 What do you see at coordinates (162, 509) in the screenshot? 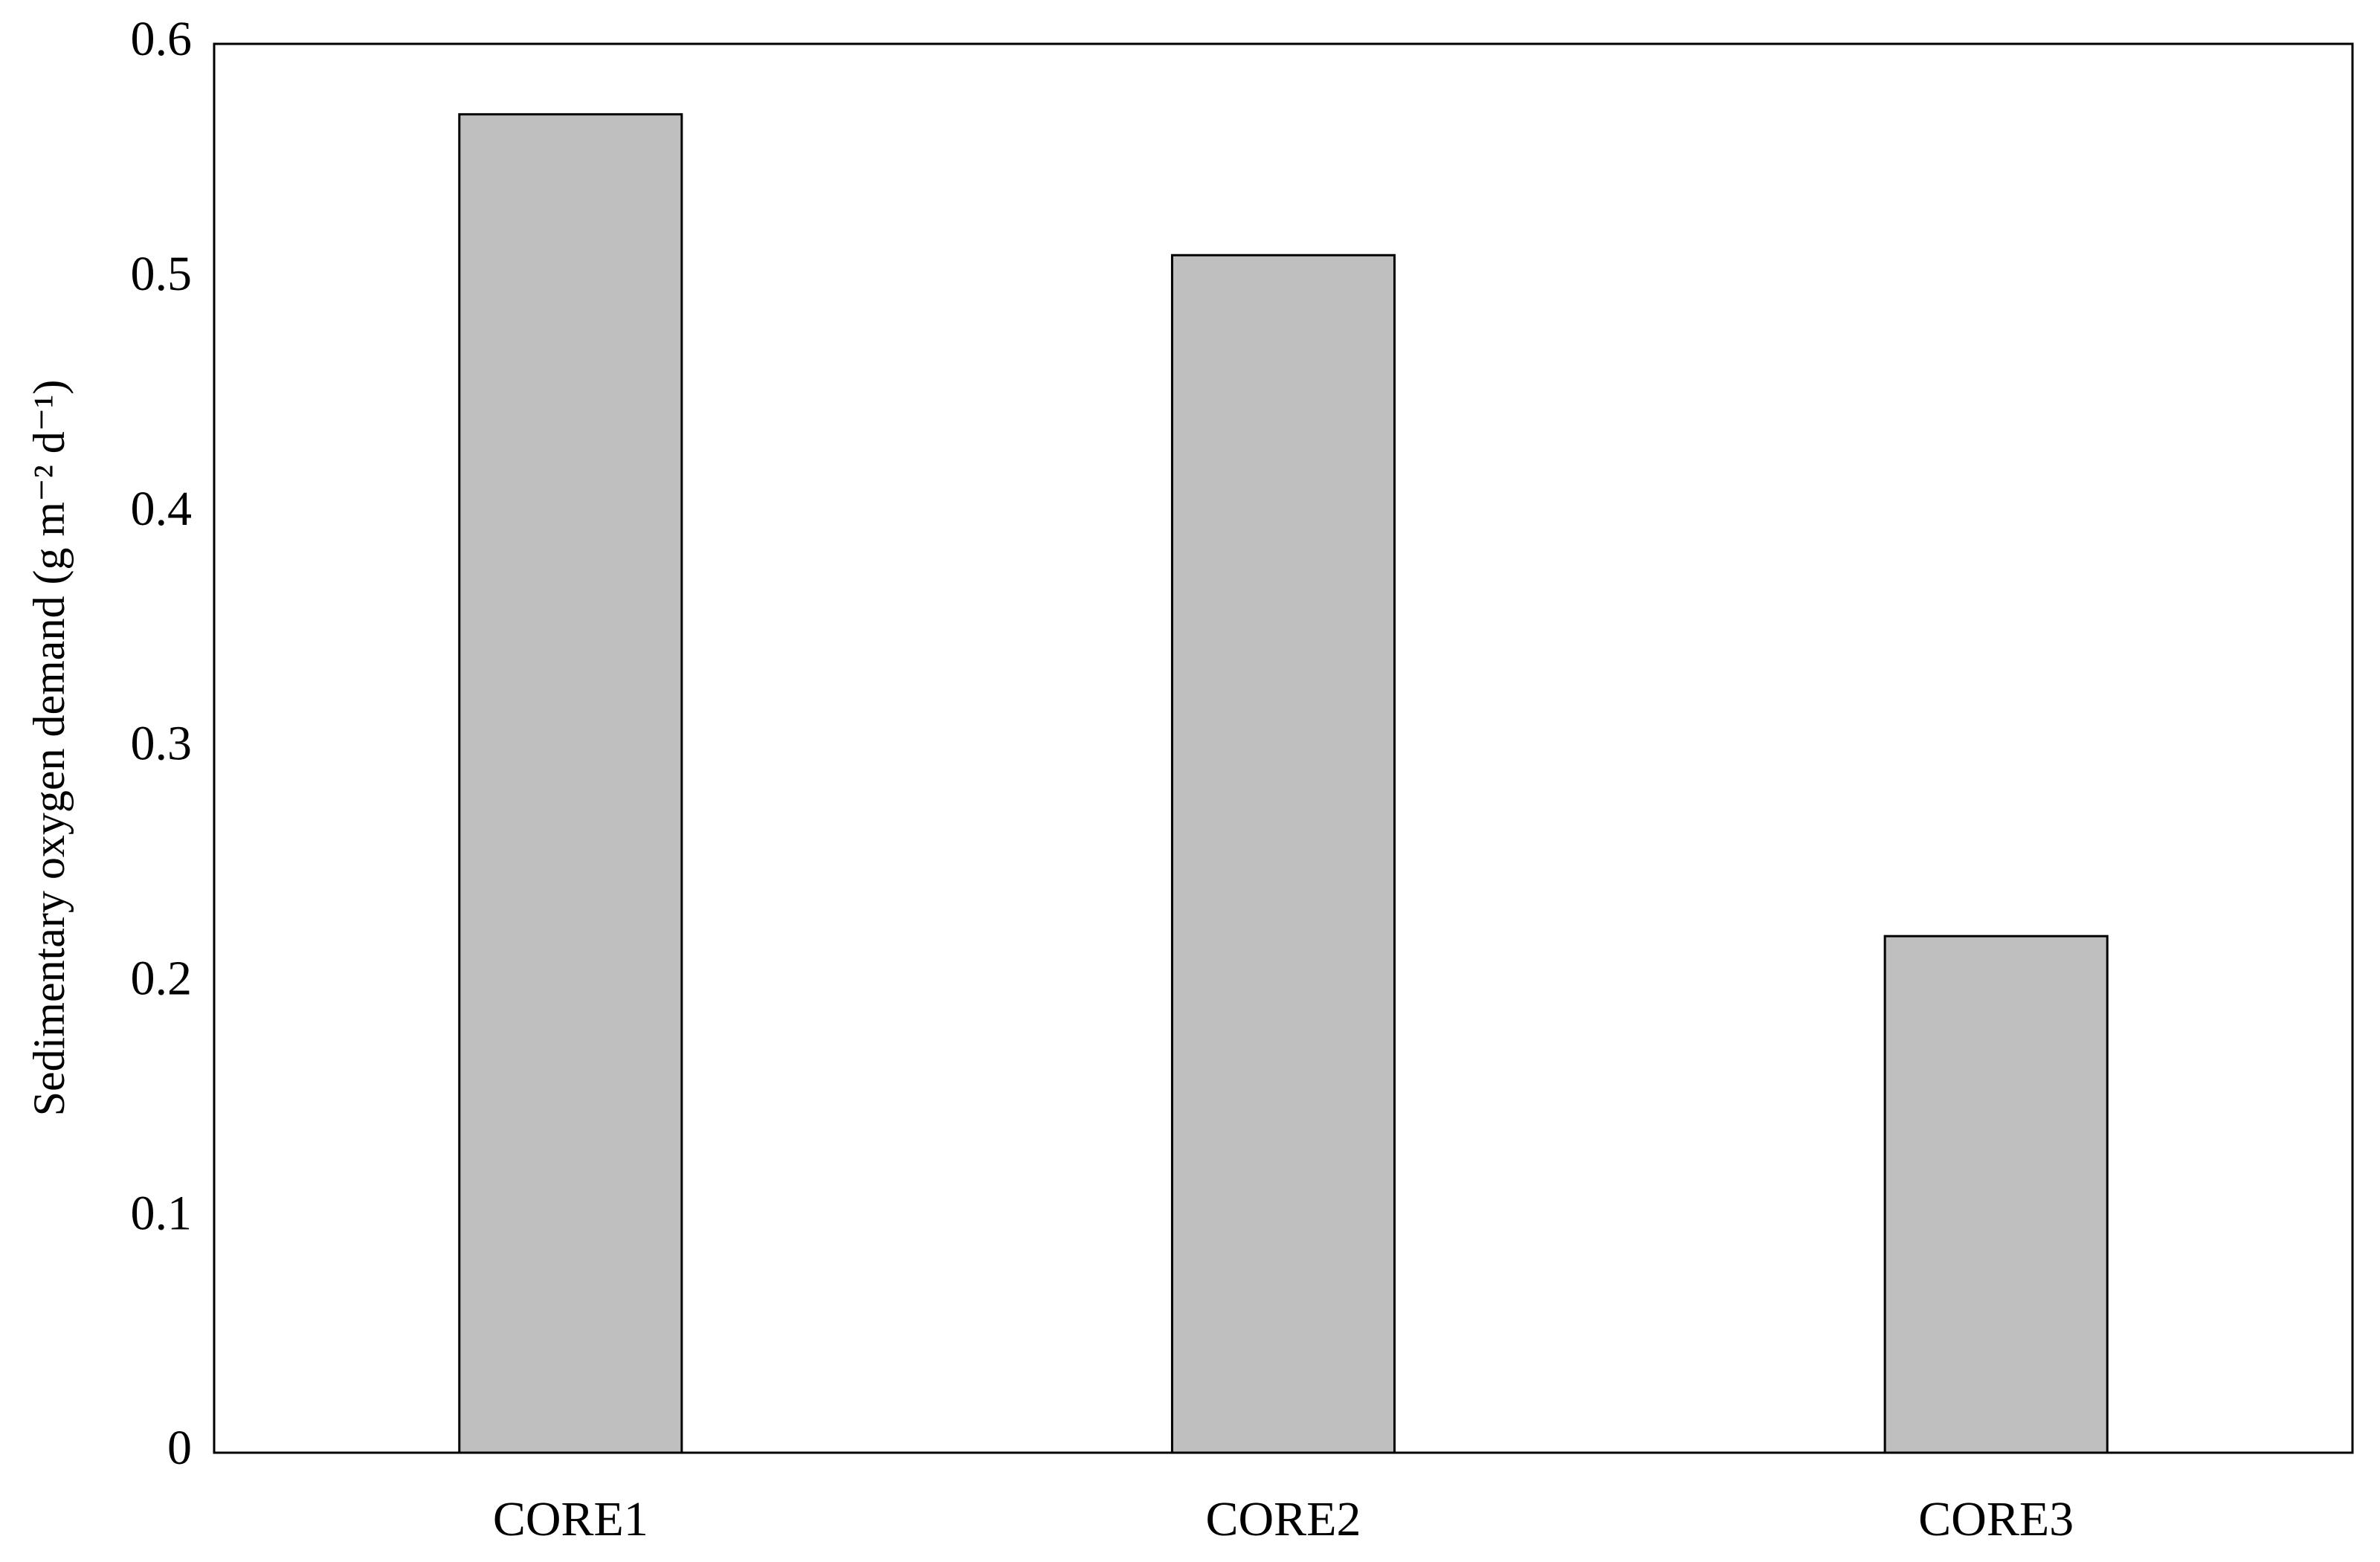
I see `y-tick-label: 0.4` at bounding box center [162, 509].